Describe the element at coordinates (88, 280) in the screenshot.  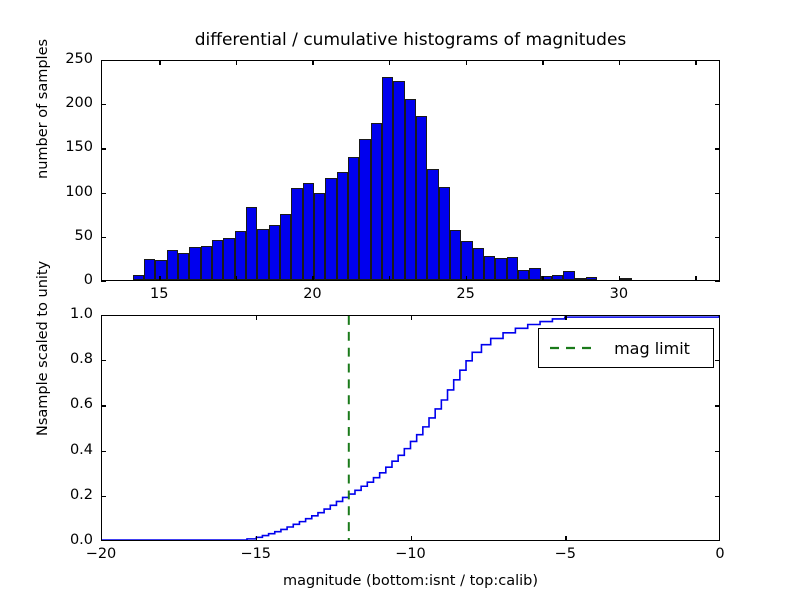
I see `top-ytick-label: 0` at that location.